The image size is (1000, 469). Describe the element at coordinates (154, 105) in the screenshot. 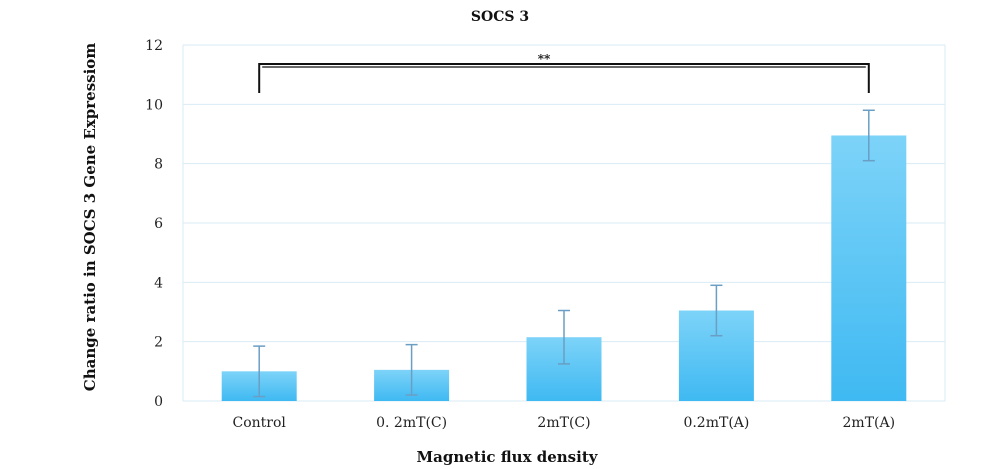

I see `y-tick-label: 10` at that location.